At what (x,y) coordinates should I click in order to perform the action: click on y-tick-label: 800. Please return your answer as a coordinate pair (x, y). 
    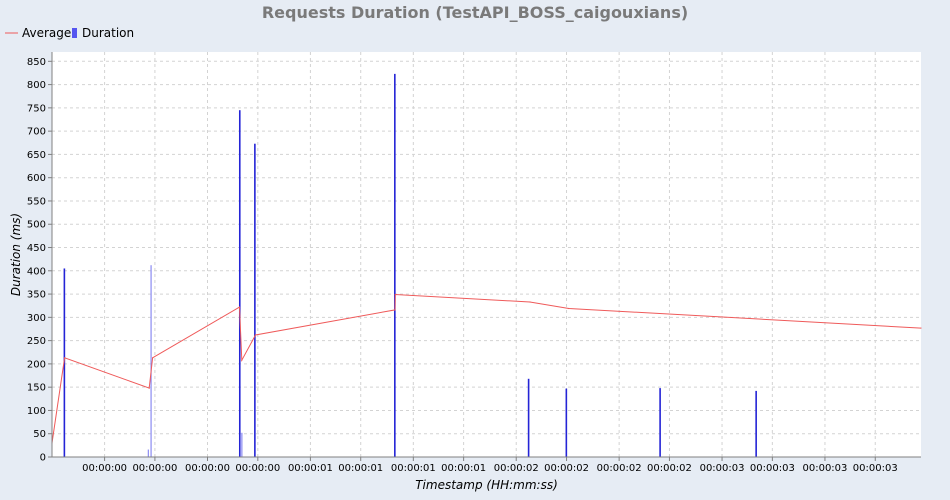
    Looking at the image, I should click on (36, 85).